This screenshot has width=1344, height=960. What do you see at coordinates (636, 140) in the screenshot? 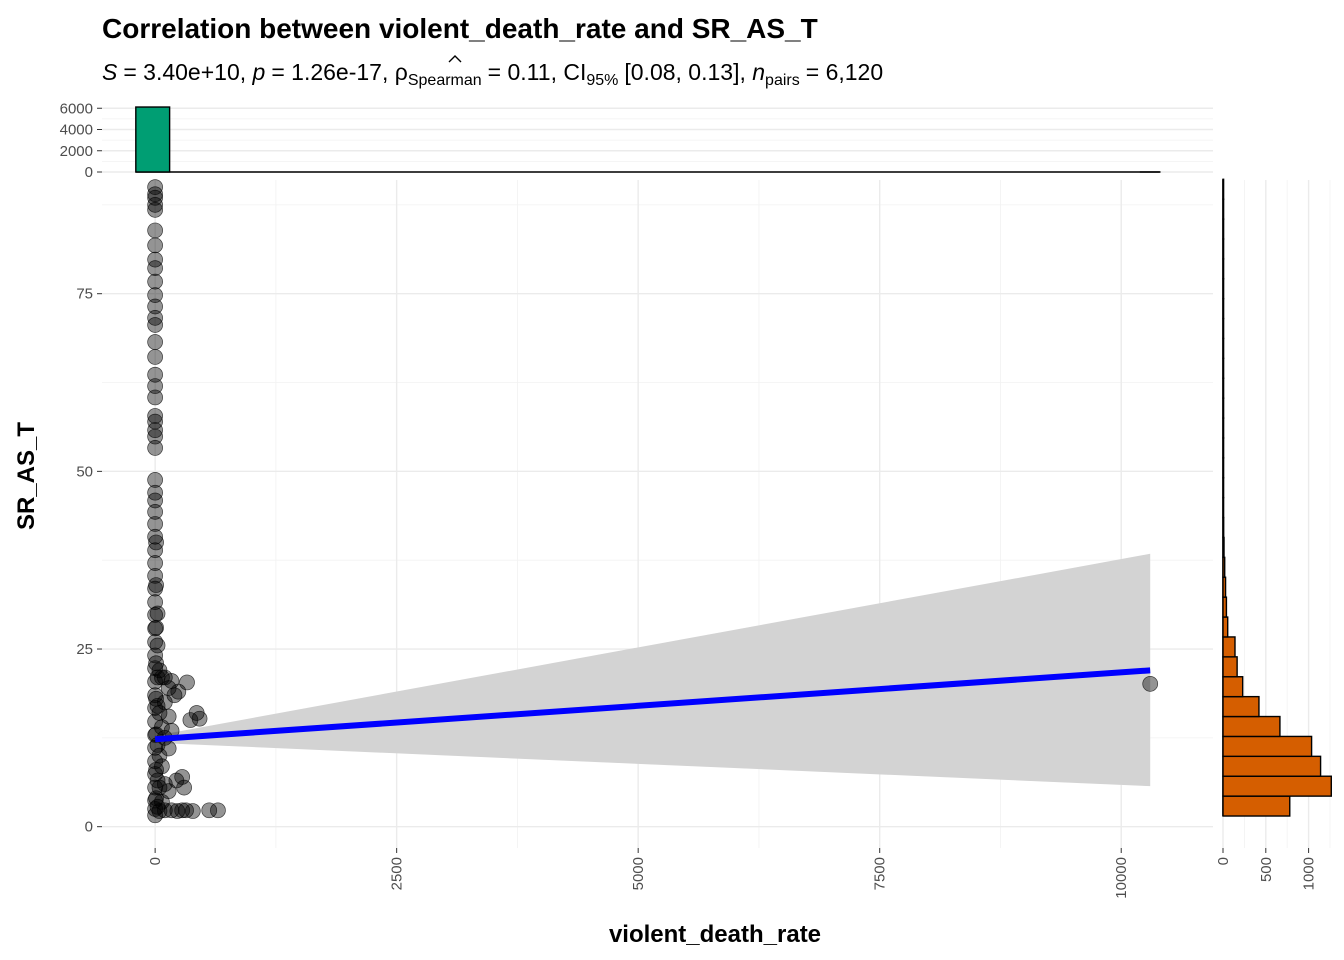
I see `top-histogram: 0 2000 4000 6000` at bounding box center [636, 140].